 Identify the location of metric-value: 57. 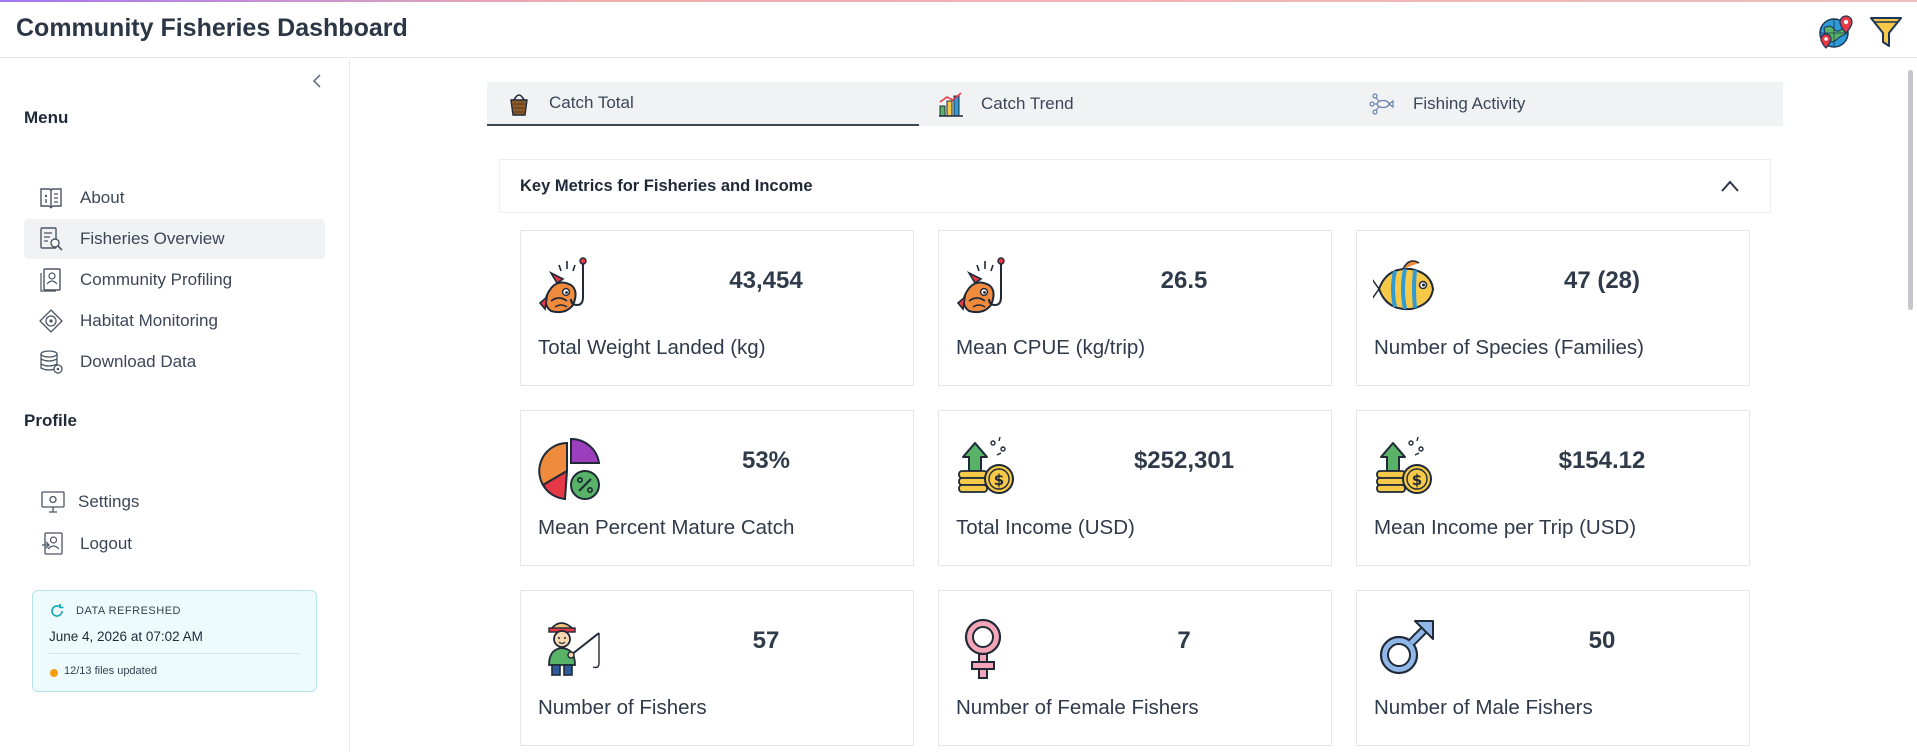
(766, 640).